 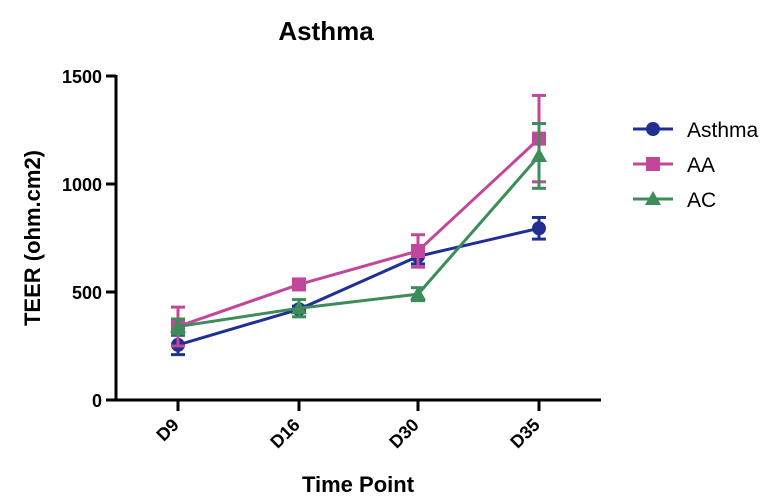 I want to click on legend-label: AC, so click(x=701, y=200).